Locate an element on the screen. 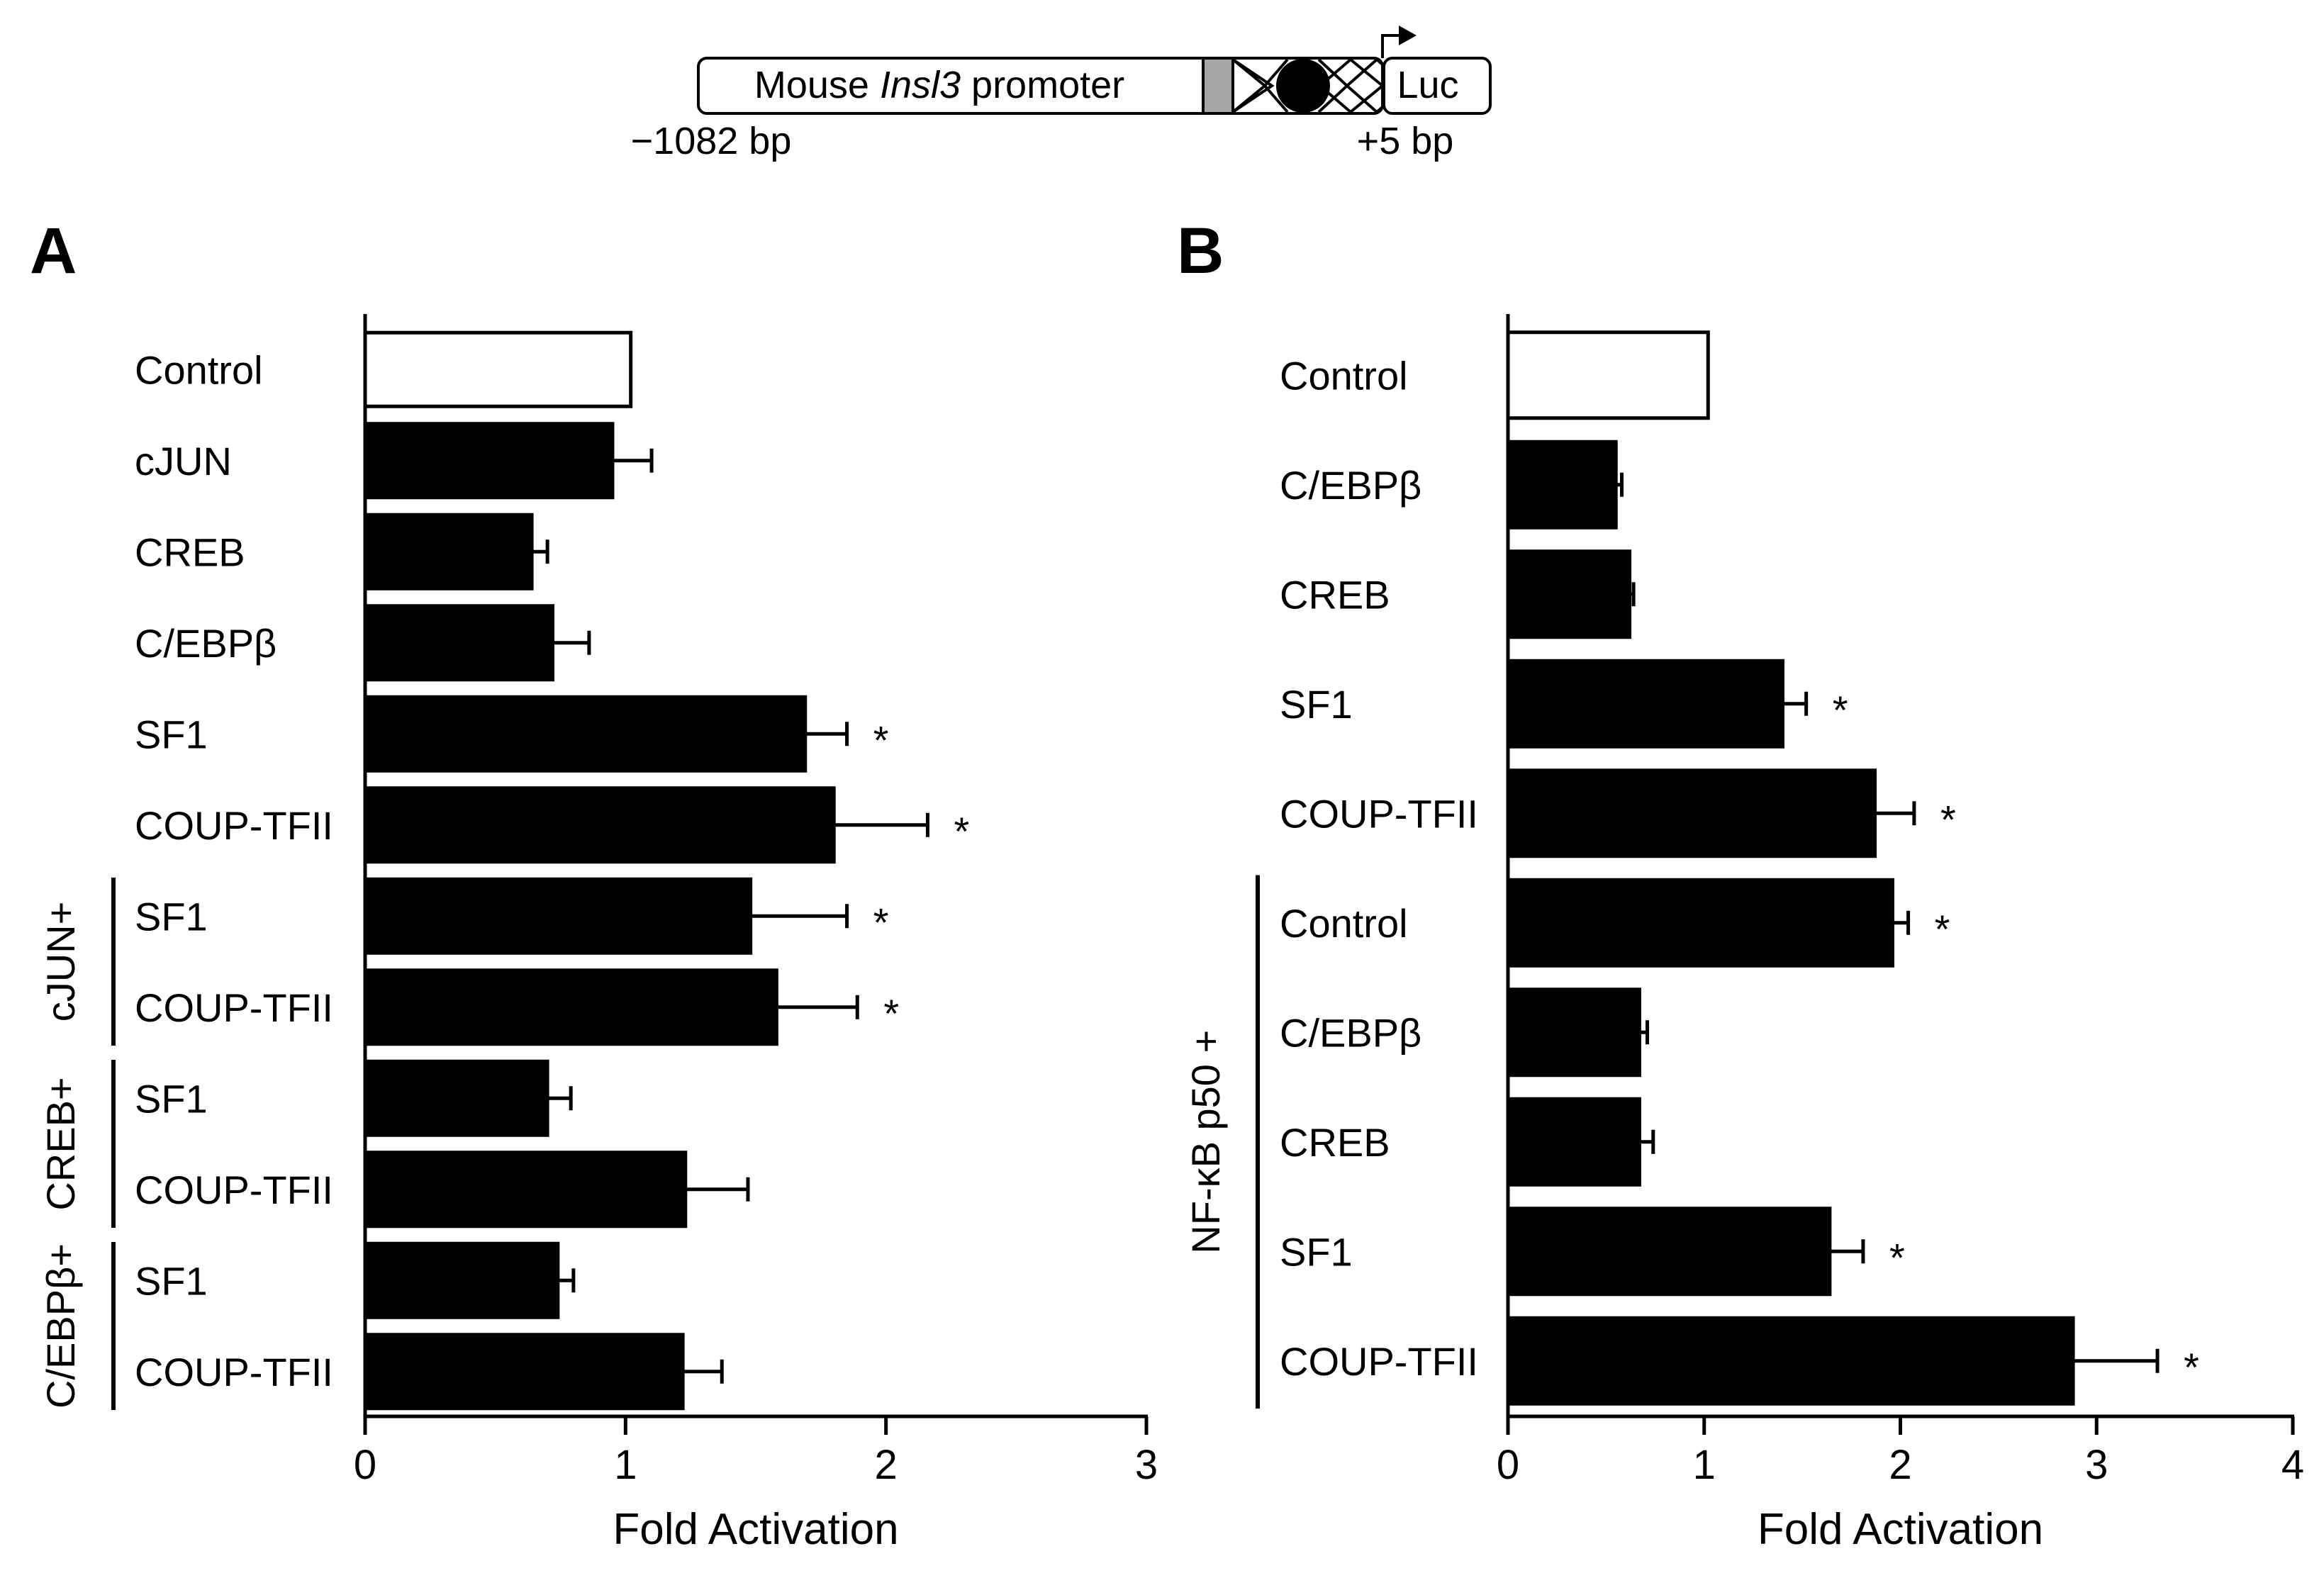 Image resolution: width=2324 pixels, height=1578 pixels. category-label: cJUN is located at coordinates (183, 461).